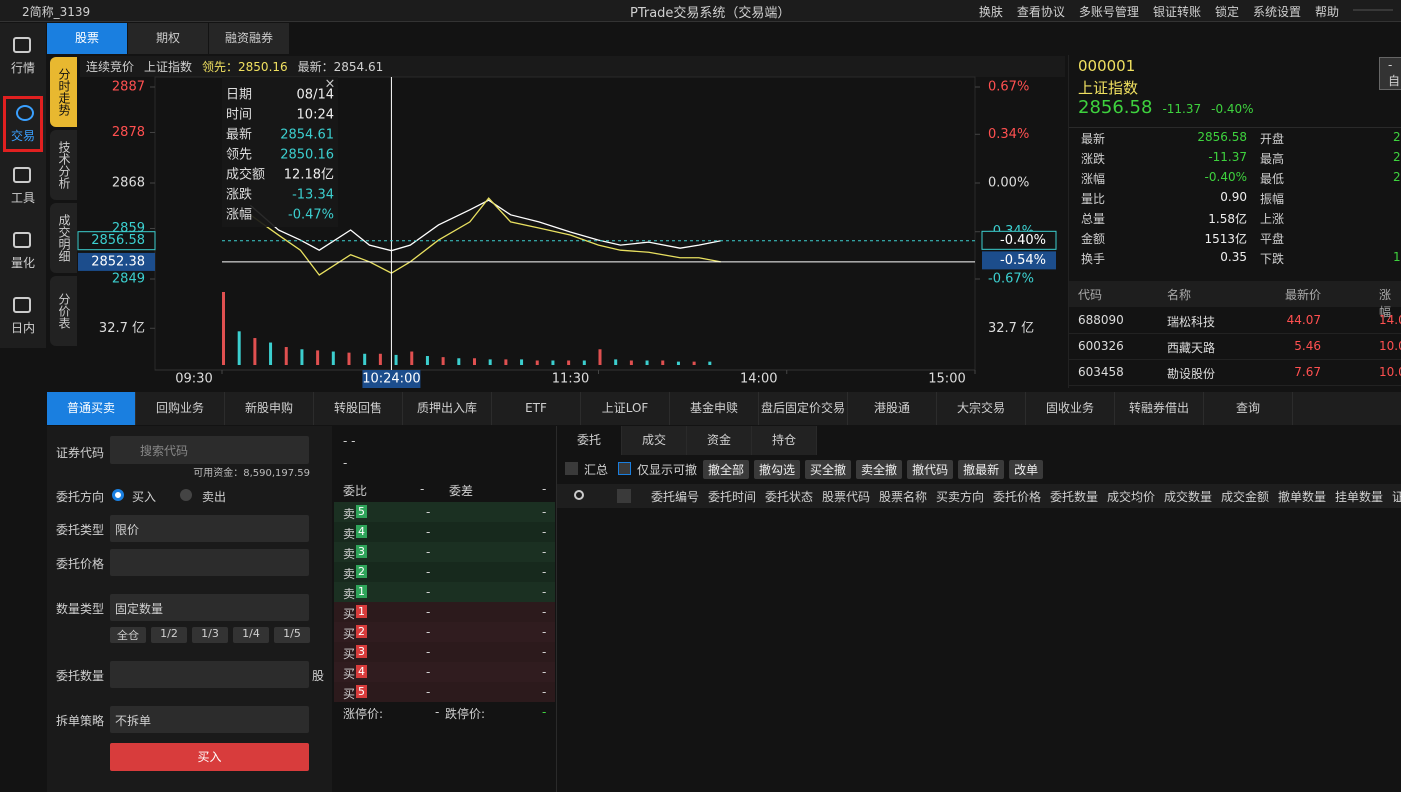  What do you see at coordinates (292, 635) in the screenshot?
I see `fraction-btn: 1/5` at bounding box center [292, 635].